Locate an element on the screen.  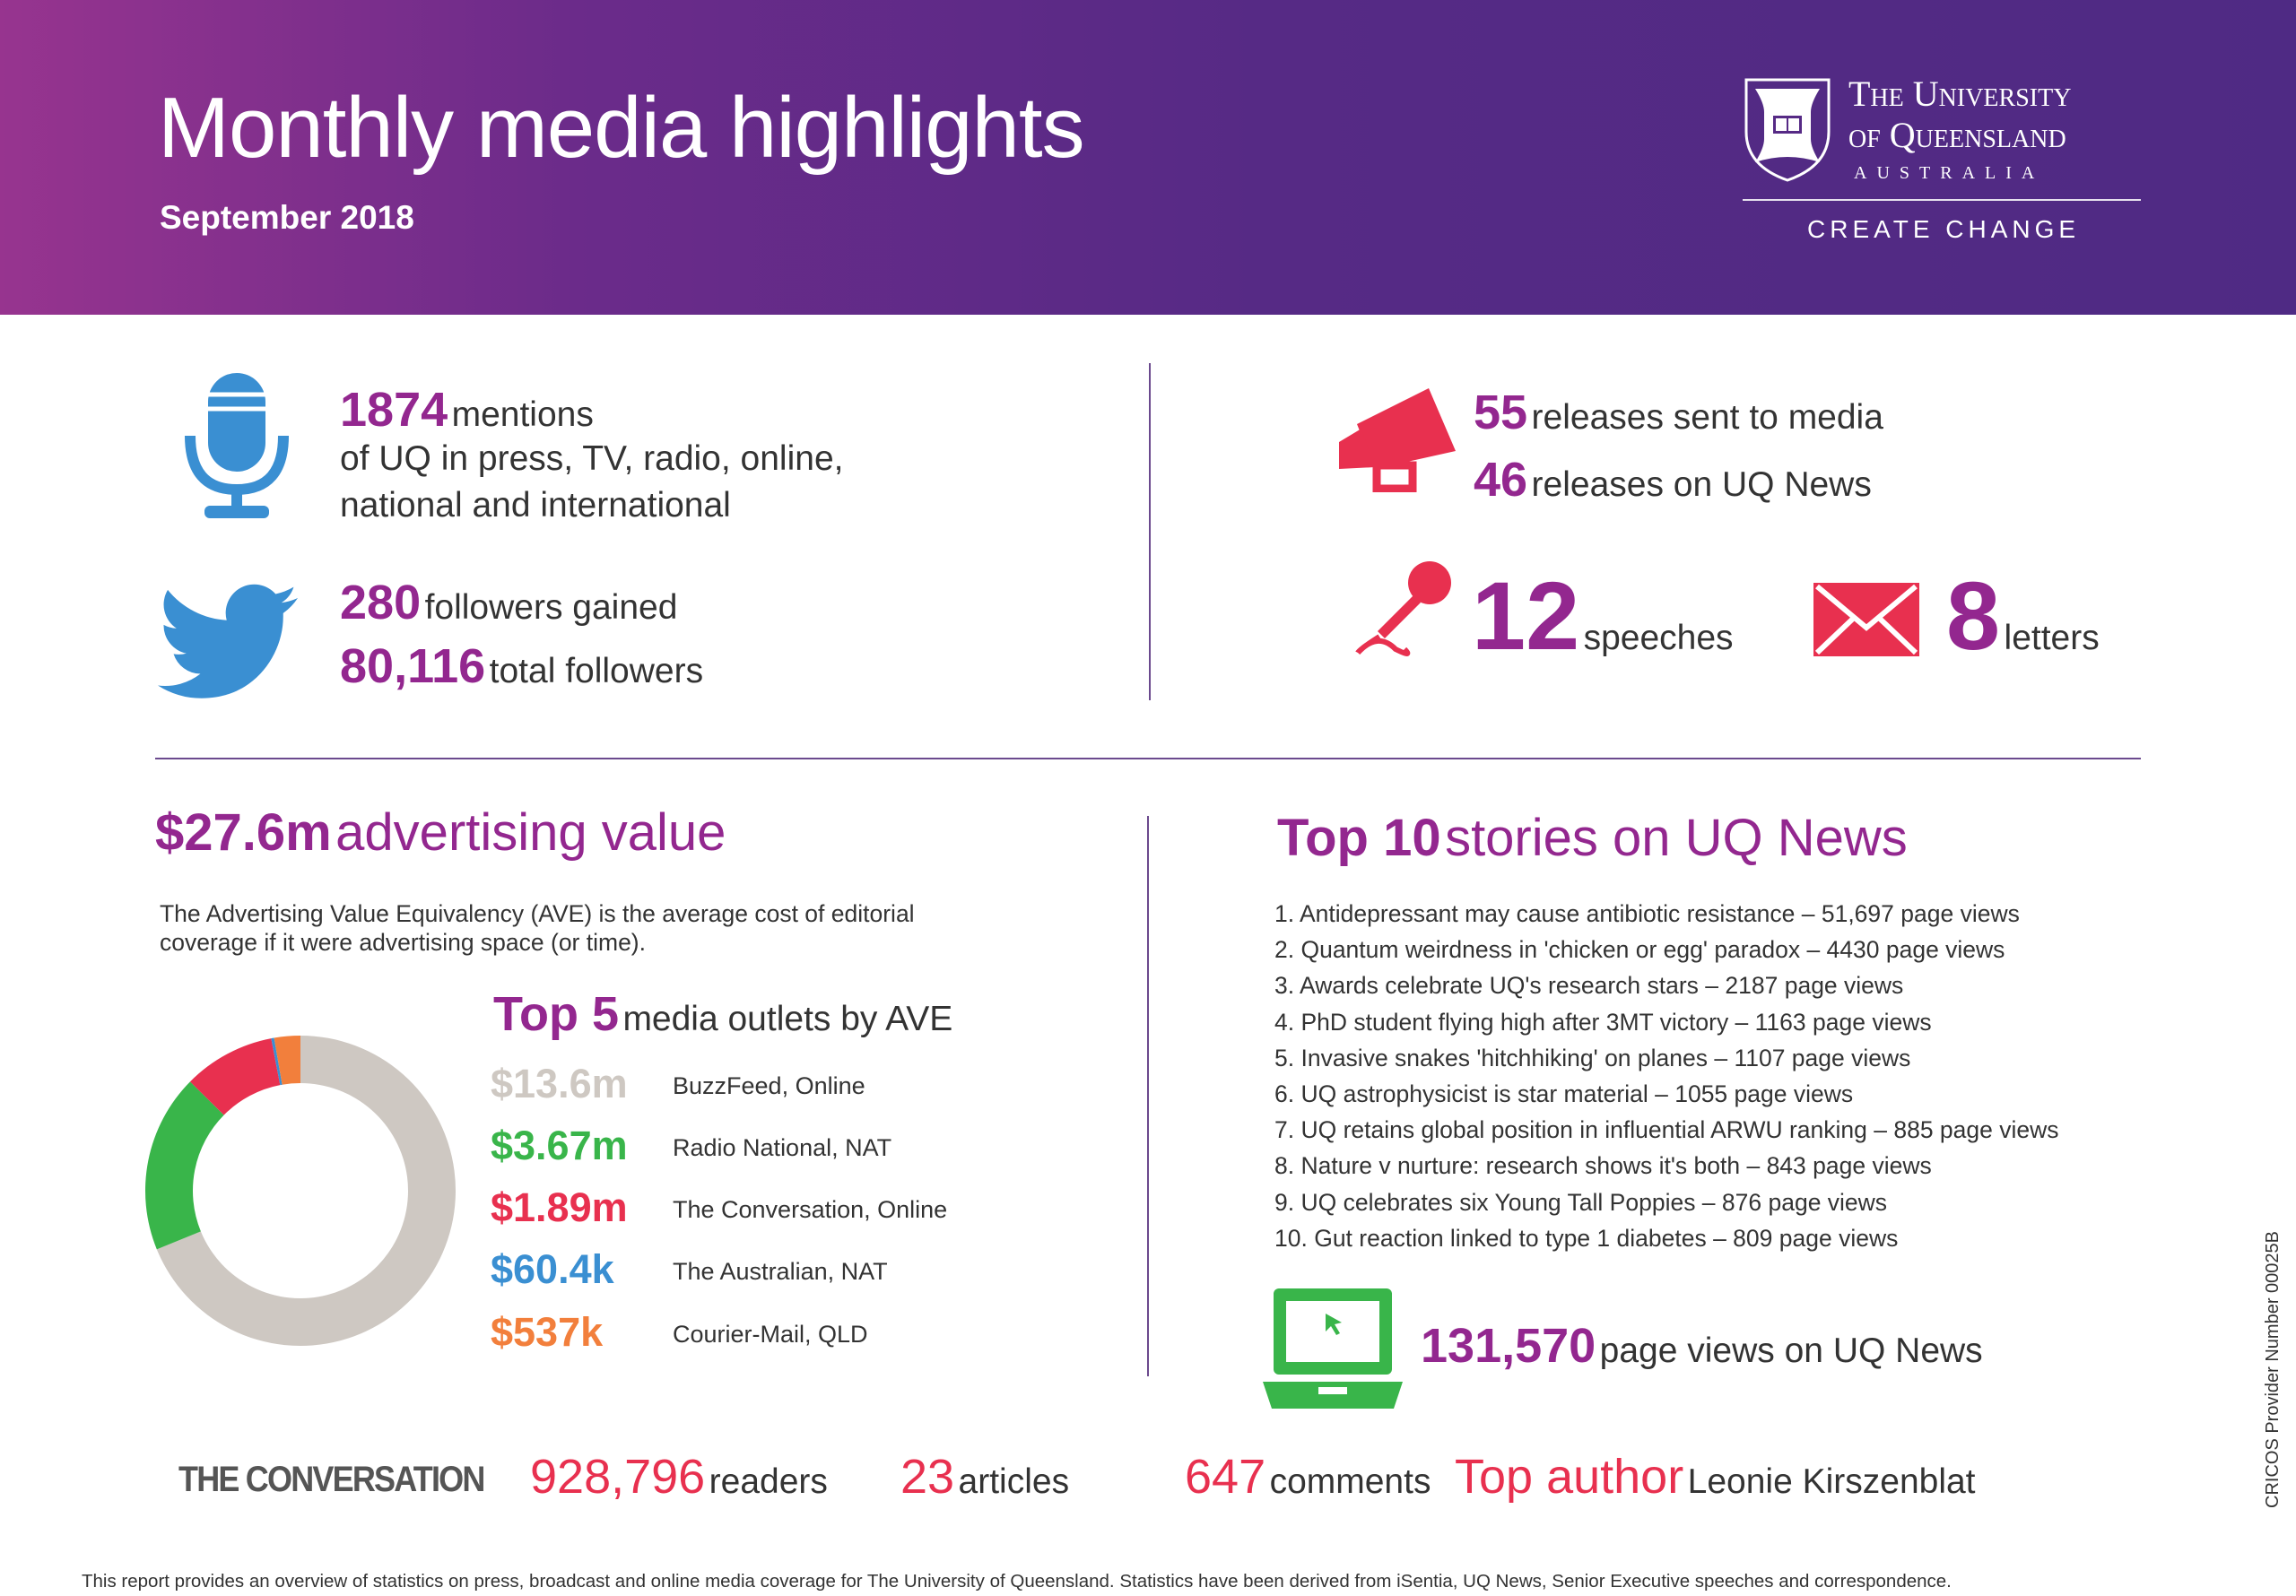
pageviews-stat: 131,570 page views on UQ News is located at coordinates (1702, 1346).